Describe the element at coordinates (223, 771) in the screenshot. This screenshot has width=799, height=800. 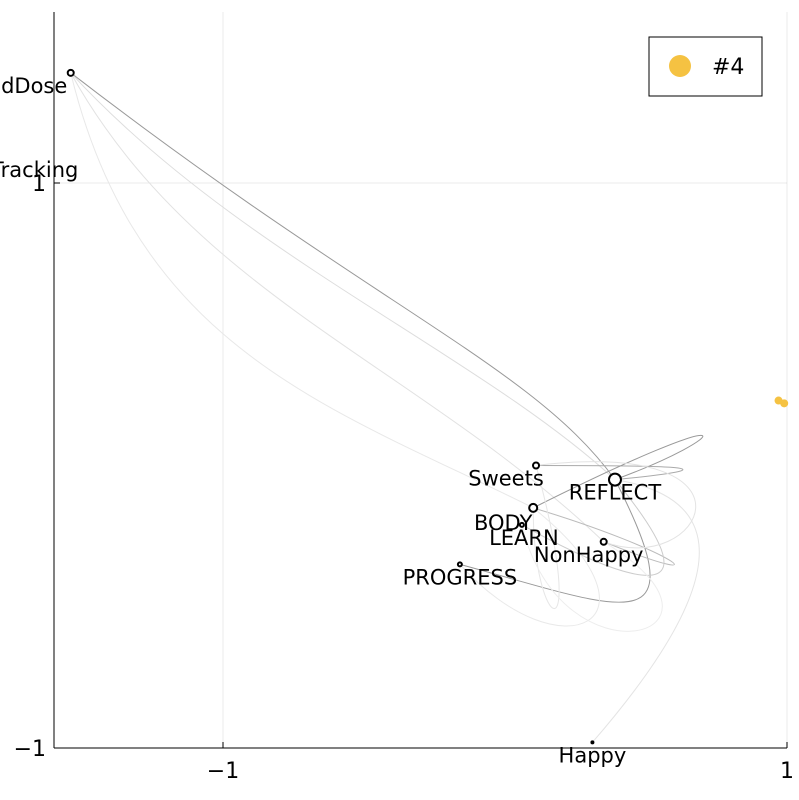
I see `x-tick-label: −1` at that location.